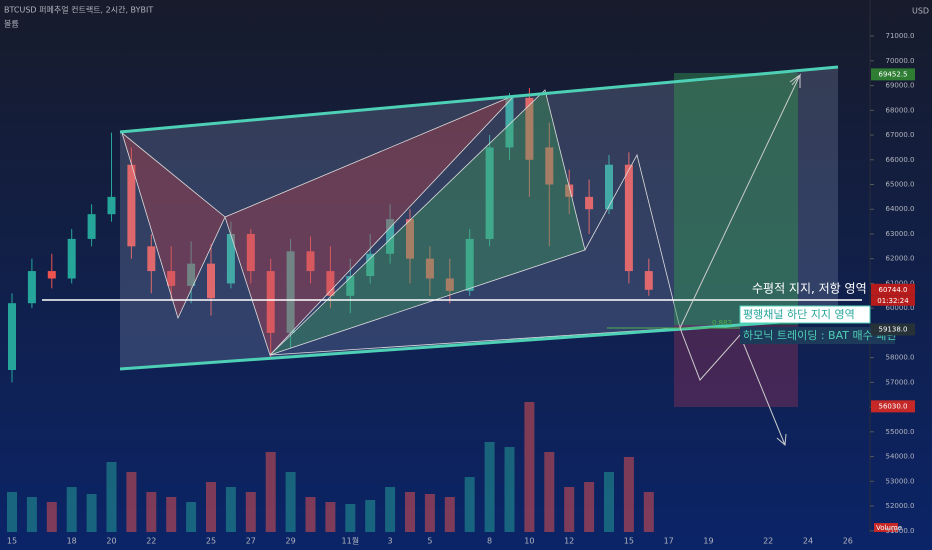 This screenshot has height=550, width=932. Describe the element at coordinates (211, 541) in the screenshot. I see `x-tick-label: 25` at that location.